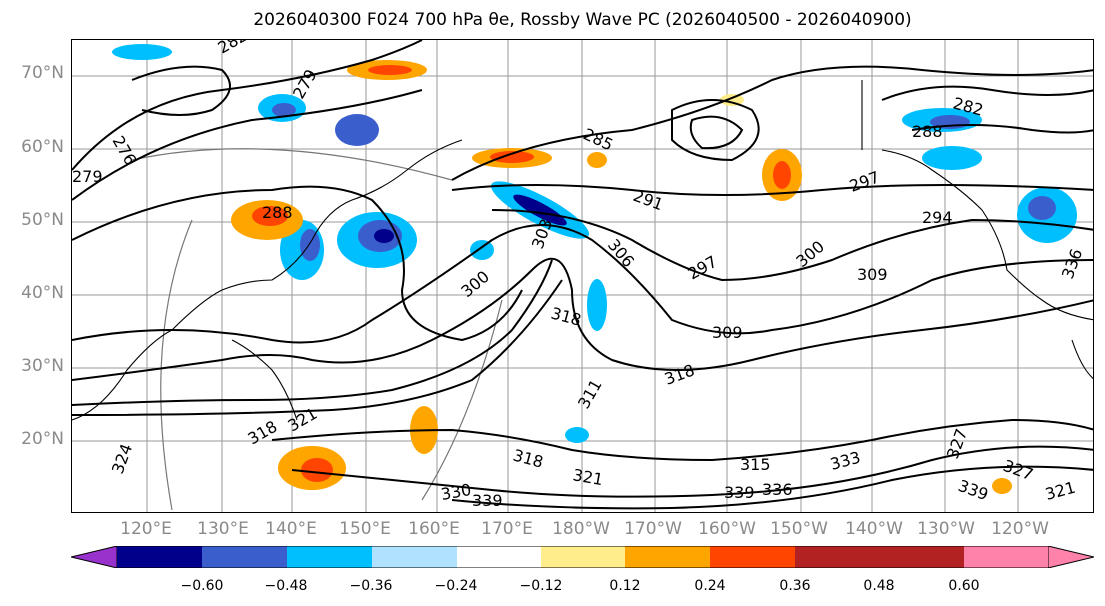 The width and height of the screenshot is (1105, 606). I want to click on colorbar-tick-neg036: −0.36, so click(371, 586).